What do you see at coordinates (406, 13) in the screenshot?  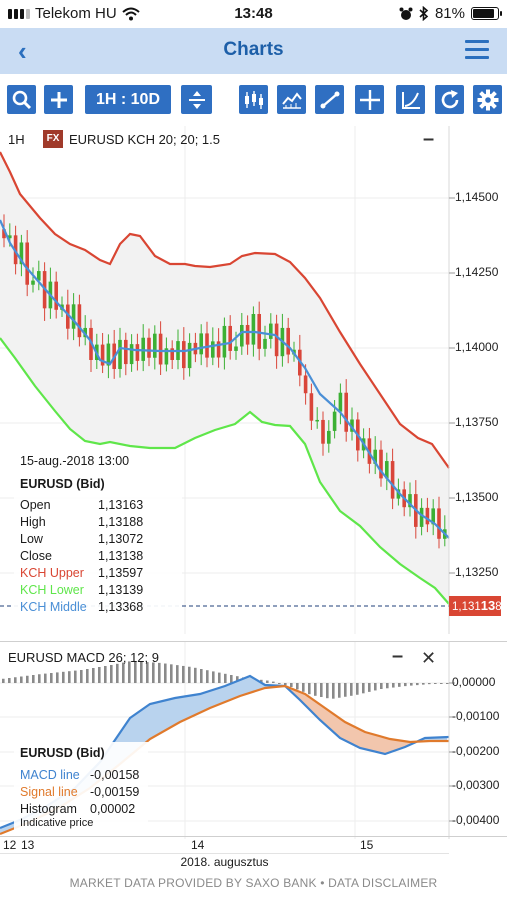 I see `alarm-icon` at bounding box center [406, 13].